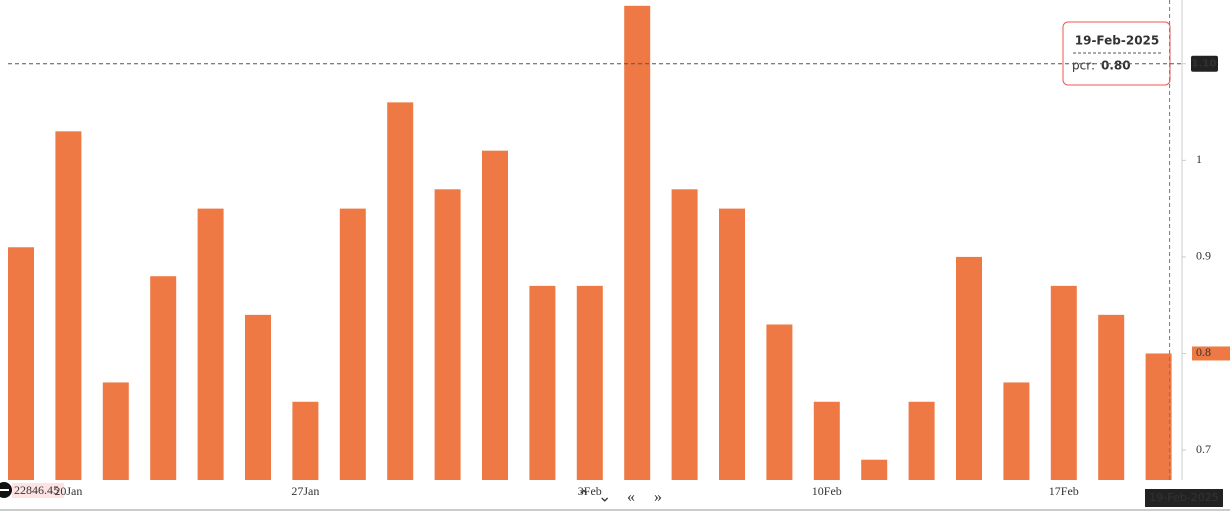 The image size is (1230, 513). What do you see at coordinates (583, 497) in the screenshot?
I see `nav-up: ⌃` at bounding box center [583, 497].